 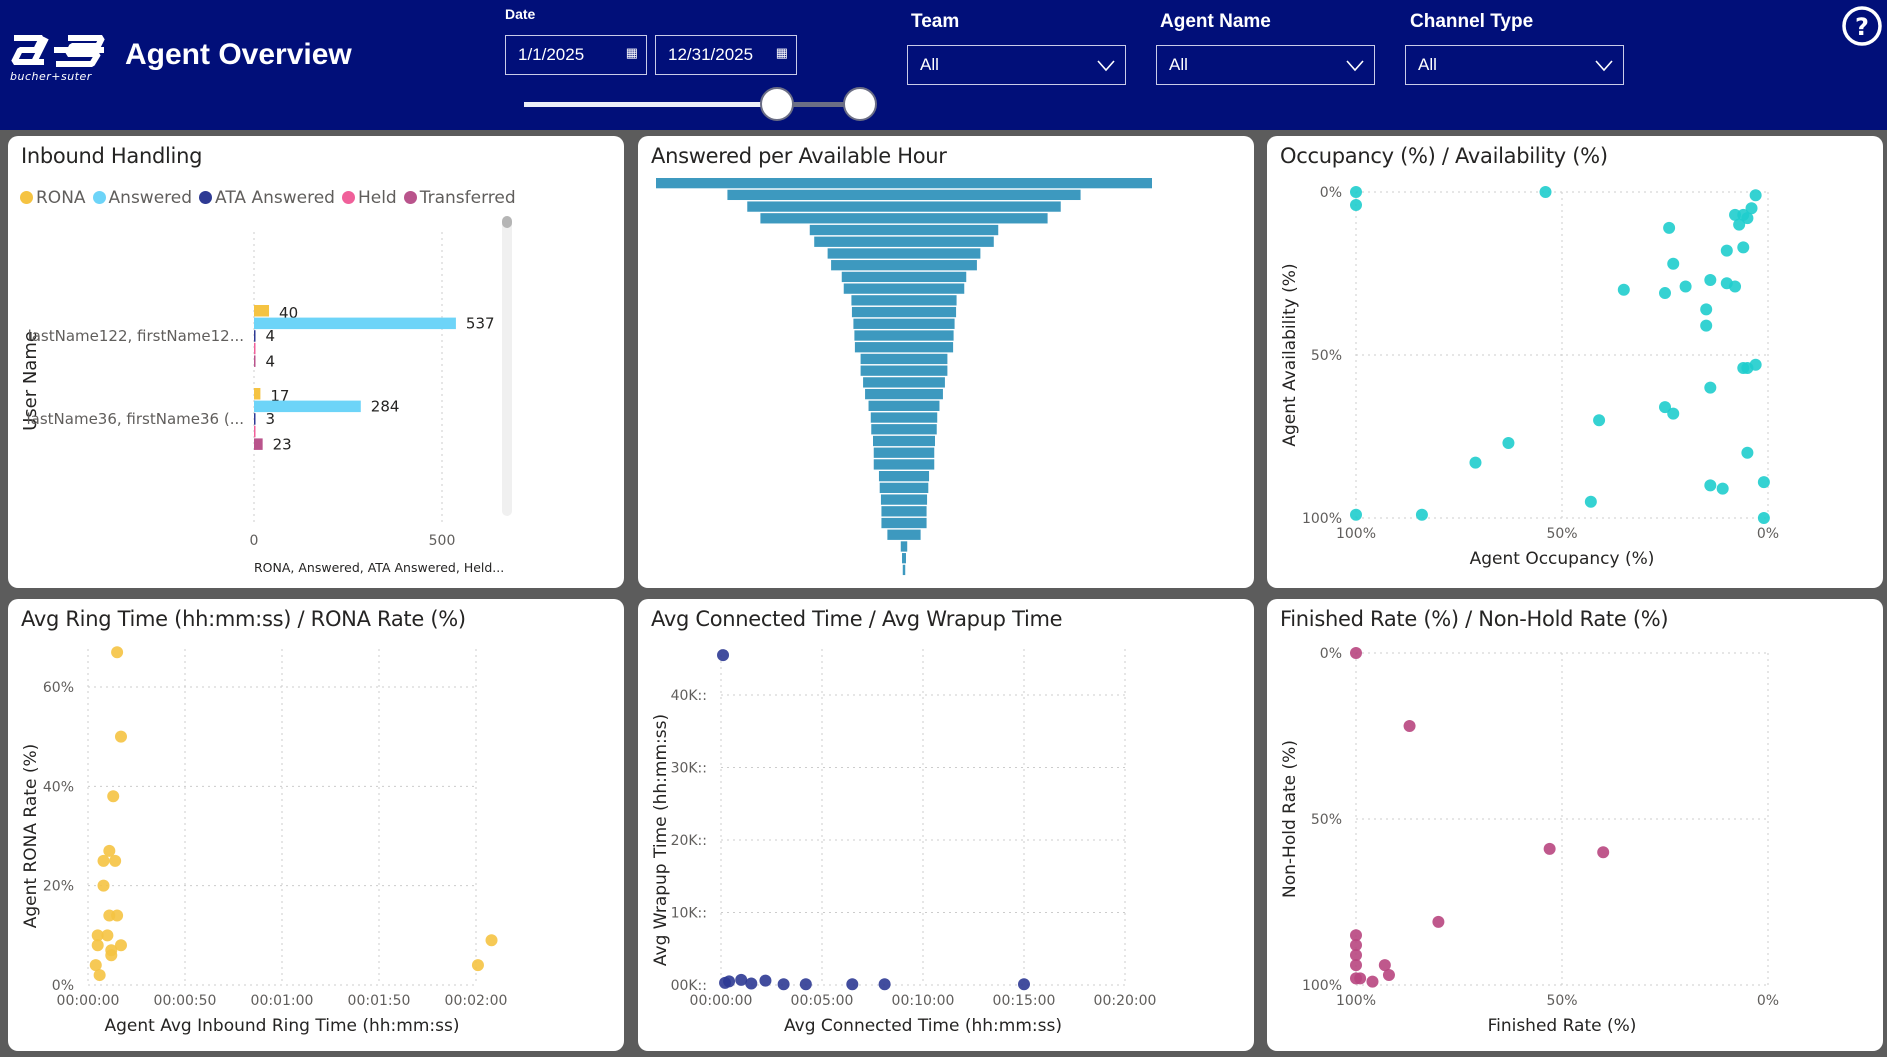 What do you see at coordinates (576, 55) in the screenshot?
I see `start-date-input: 1/1/2025 ▦` at bounding box center [576, 55].